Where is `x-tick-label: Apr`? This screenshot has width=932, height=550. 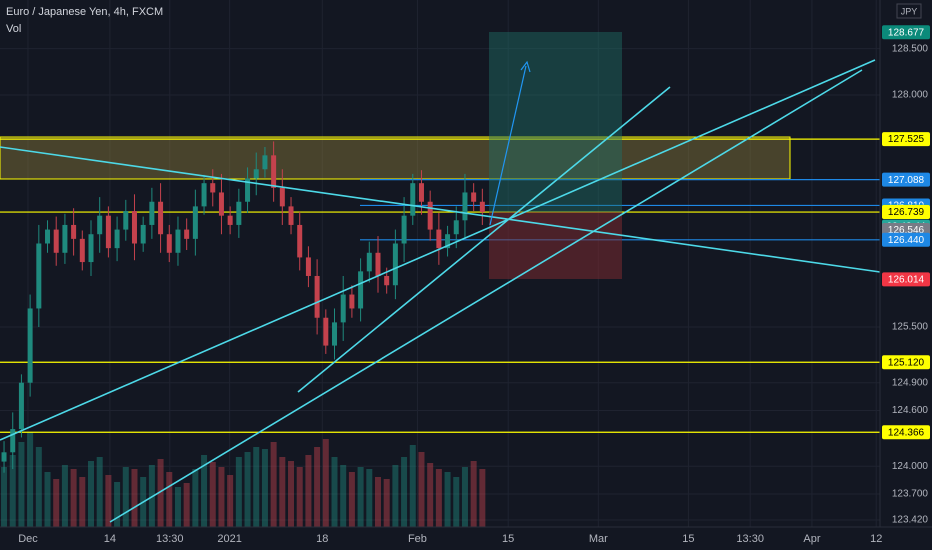 x-tick-label: Apr is located at coordinates (811, 539).